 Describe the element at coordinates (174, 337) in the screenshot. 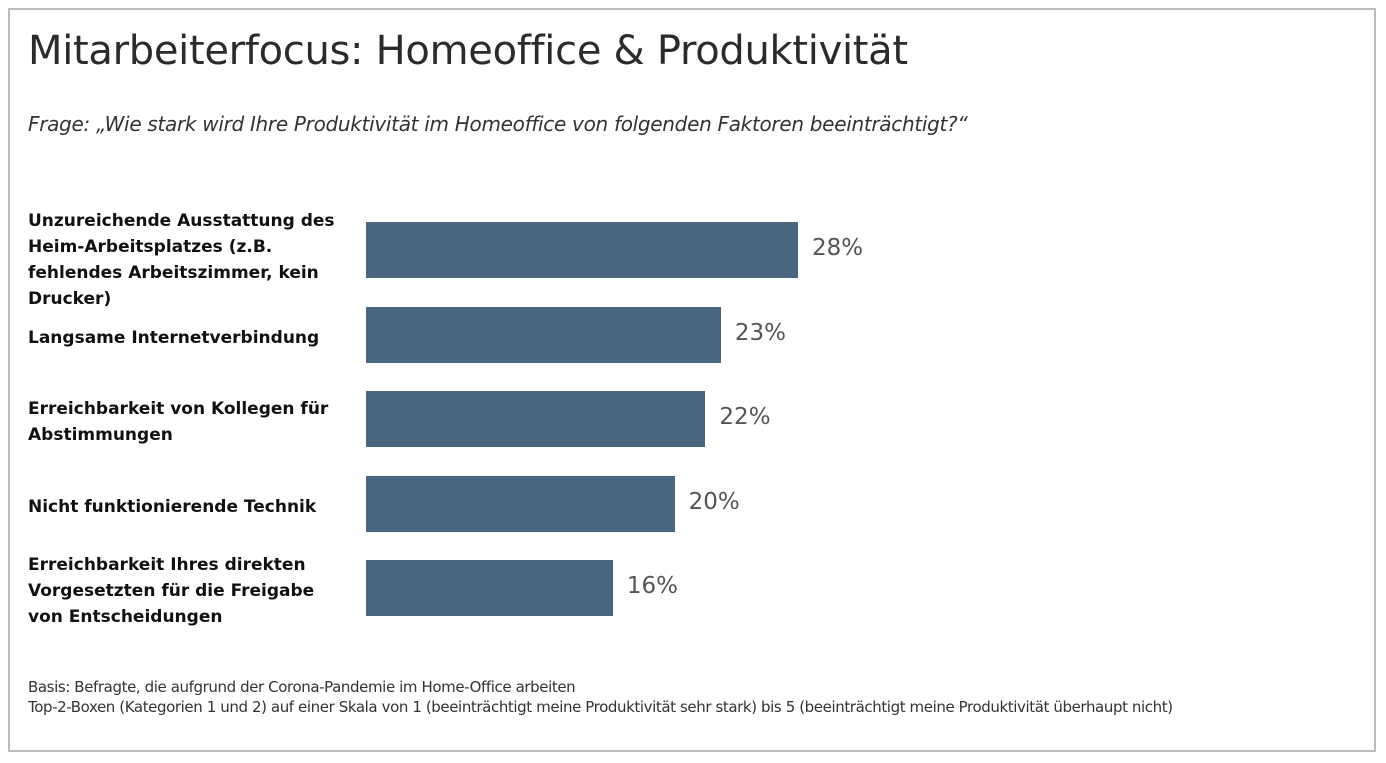

I see `category-label: Langsame Internetverbindung` at that location.